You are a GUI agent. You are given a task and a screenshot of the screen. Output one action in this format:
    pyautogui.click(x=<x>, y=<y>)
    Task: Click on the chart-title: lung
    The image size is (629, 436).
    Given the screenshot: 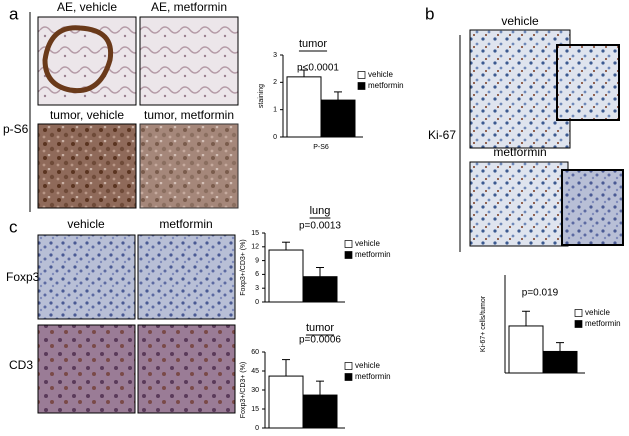 What is the action you would take?
    pyautogui.click(x=320, y=211)
    